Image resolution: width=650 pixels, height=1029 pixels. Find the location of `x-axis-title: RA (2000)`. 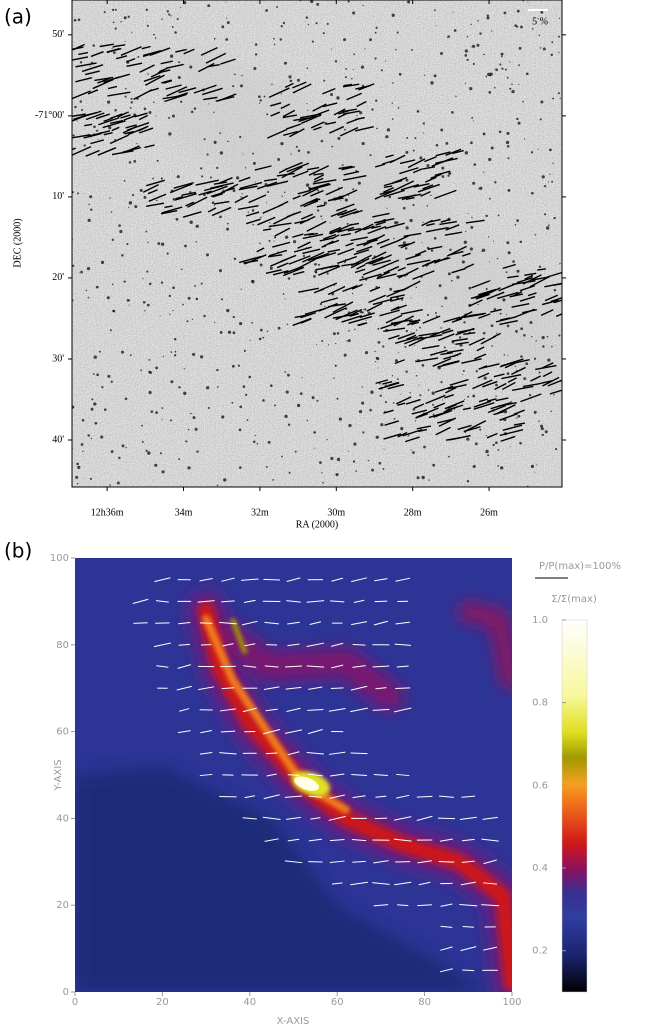

x-axis-title: RA (2000) is located at coordinates (317, 524).